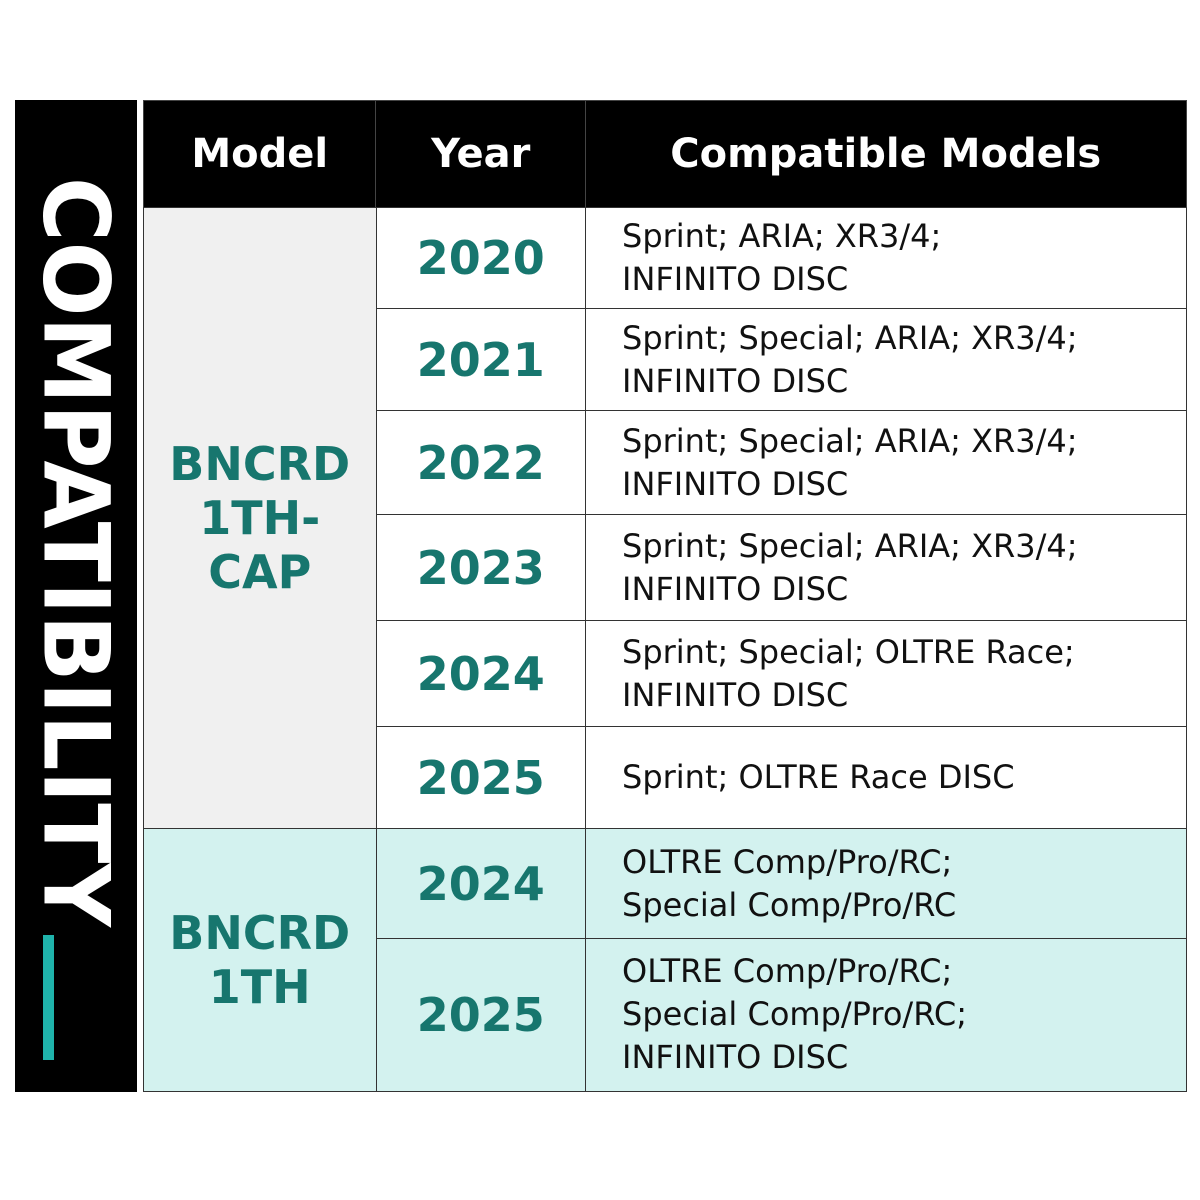  Describe the element at coordinates (886, 258) in the screenshot. I see `models-cell: Sprint; ARIA; XR3/4; INFINITO DISC` at that location.